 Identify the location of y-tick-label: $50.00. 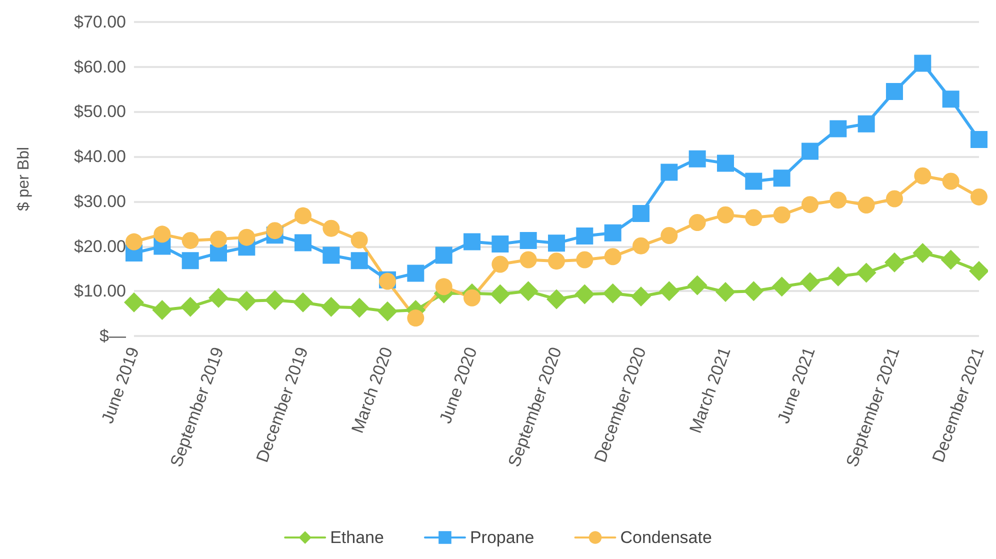
(100, 112).